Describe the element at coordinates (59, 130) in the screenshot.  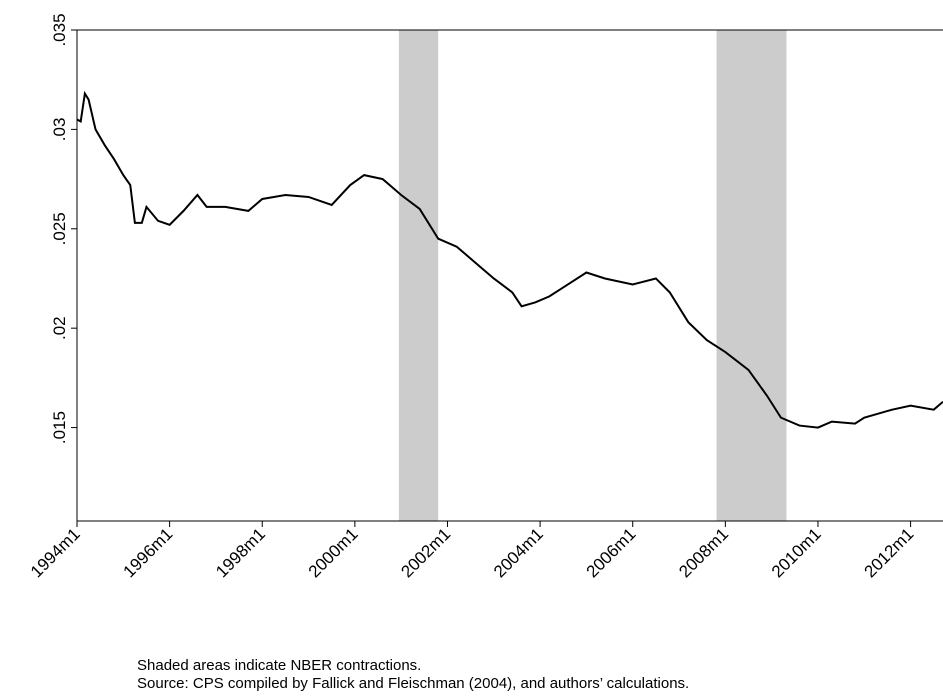
I see `y-tick-label: .03` at that location.